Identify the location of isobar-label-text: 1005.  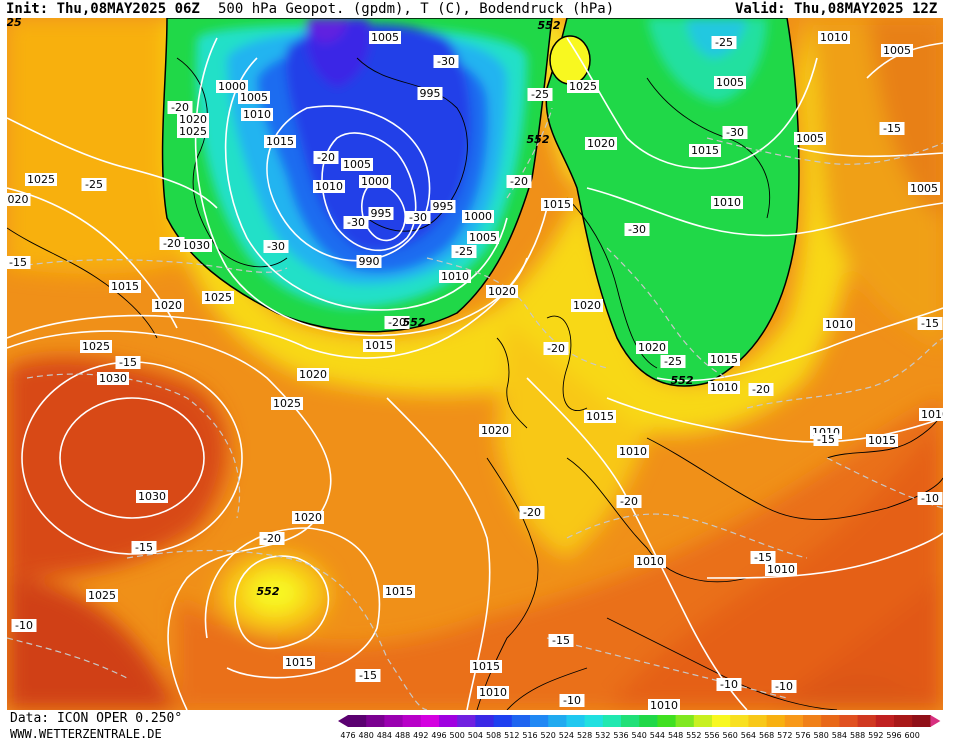
(924, 188).